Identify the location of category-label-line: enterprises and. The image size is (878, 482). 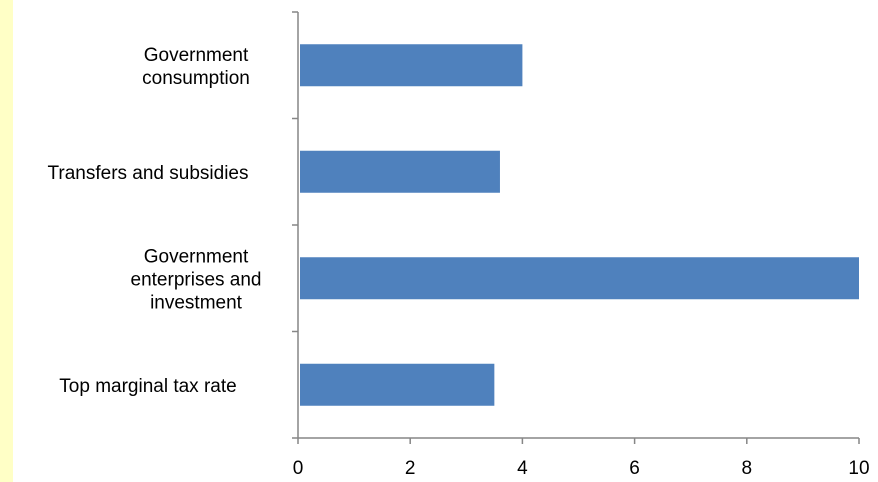
(196, 279).